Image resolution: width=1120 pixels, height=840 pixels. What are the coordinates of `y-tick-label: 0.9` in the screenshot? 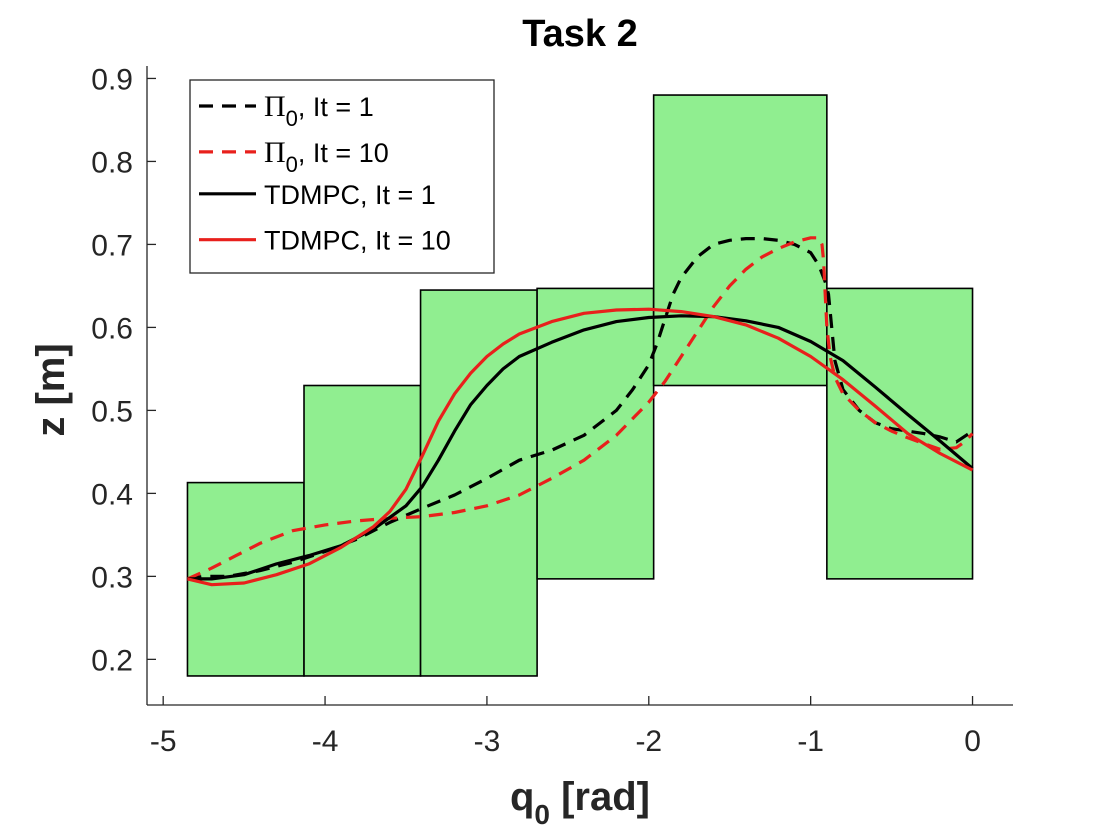 It's located at (112, 79).